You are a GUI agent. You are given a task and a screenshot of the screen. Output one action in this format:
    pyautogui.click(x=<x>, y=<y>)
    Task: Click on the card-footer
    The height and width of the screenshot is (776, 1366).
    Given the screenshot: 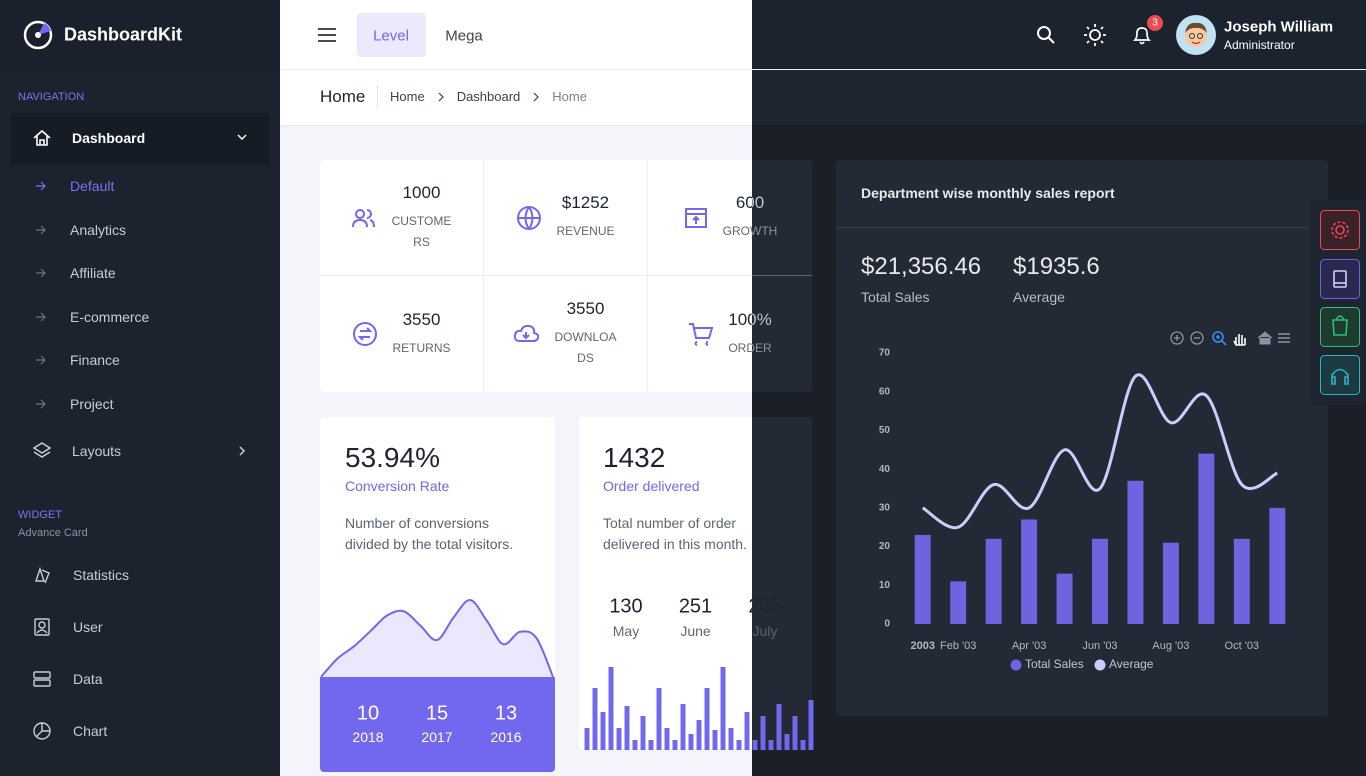 What is the action you would take?
    pyautogui.click(x=437, y=724)
    